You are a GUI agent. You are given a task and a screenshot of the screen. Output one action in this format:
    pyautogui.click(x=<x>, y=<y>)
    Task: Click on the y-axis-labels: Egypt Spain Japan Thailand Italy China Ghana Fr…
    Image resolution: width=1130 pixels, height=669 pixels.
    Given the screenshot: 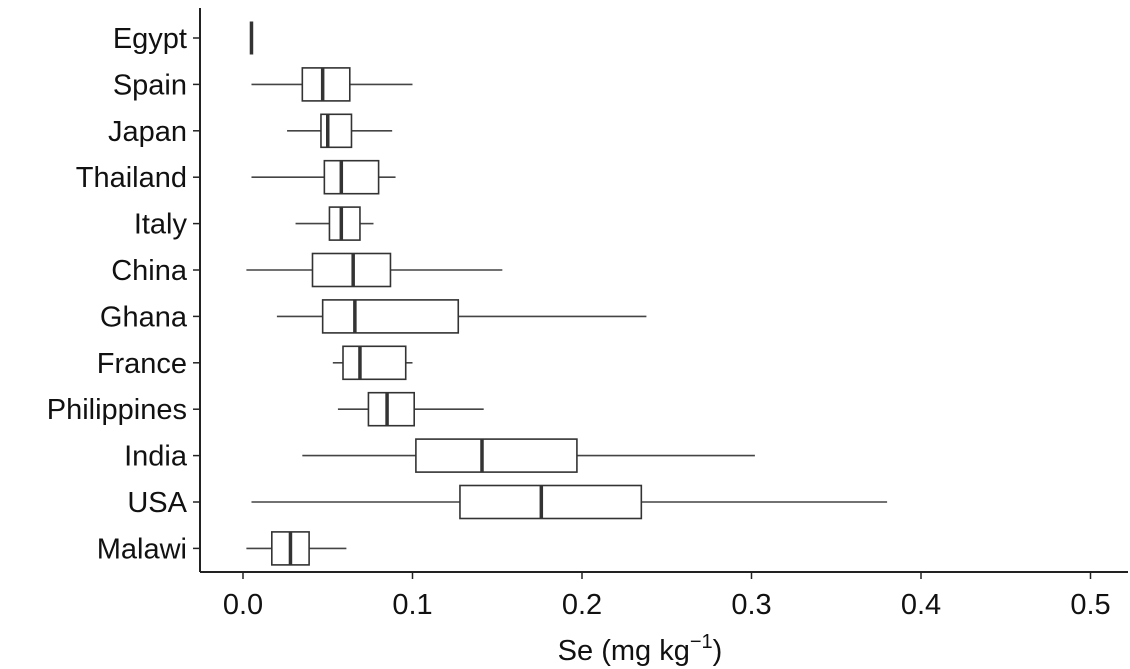 What is the action you would take?
    pyautogui.click(x=123, y=294)
    